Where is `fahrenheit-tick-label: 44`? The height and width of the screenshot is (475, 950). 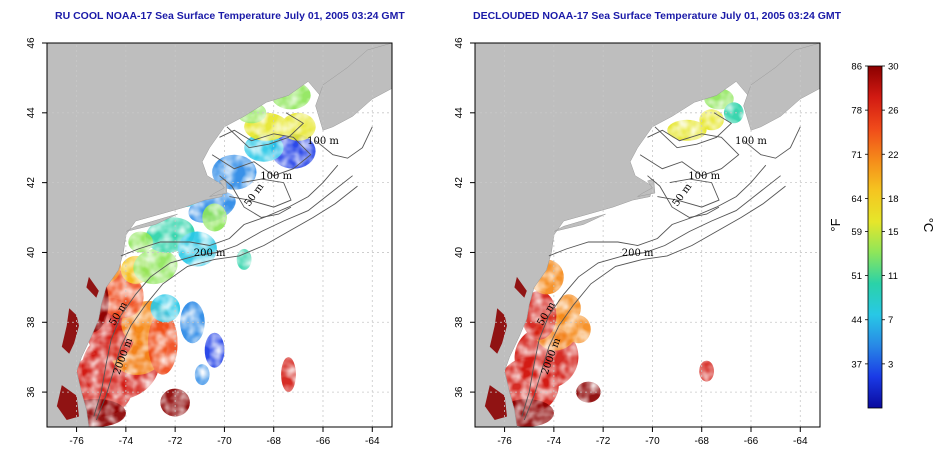
fahrenheit-tick-label: 44 is located at coordinates (856, 320).